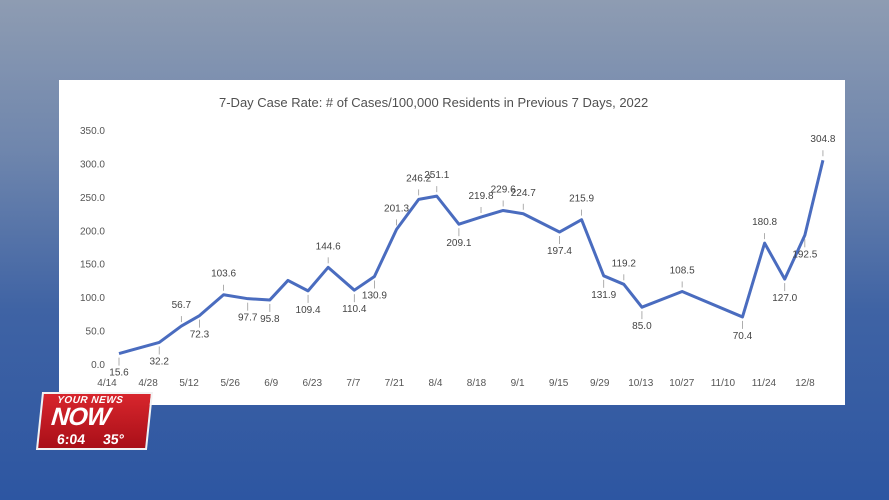  I want to click on data-label: 110.4, so click(354, 309).